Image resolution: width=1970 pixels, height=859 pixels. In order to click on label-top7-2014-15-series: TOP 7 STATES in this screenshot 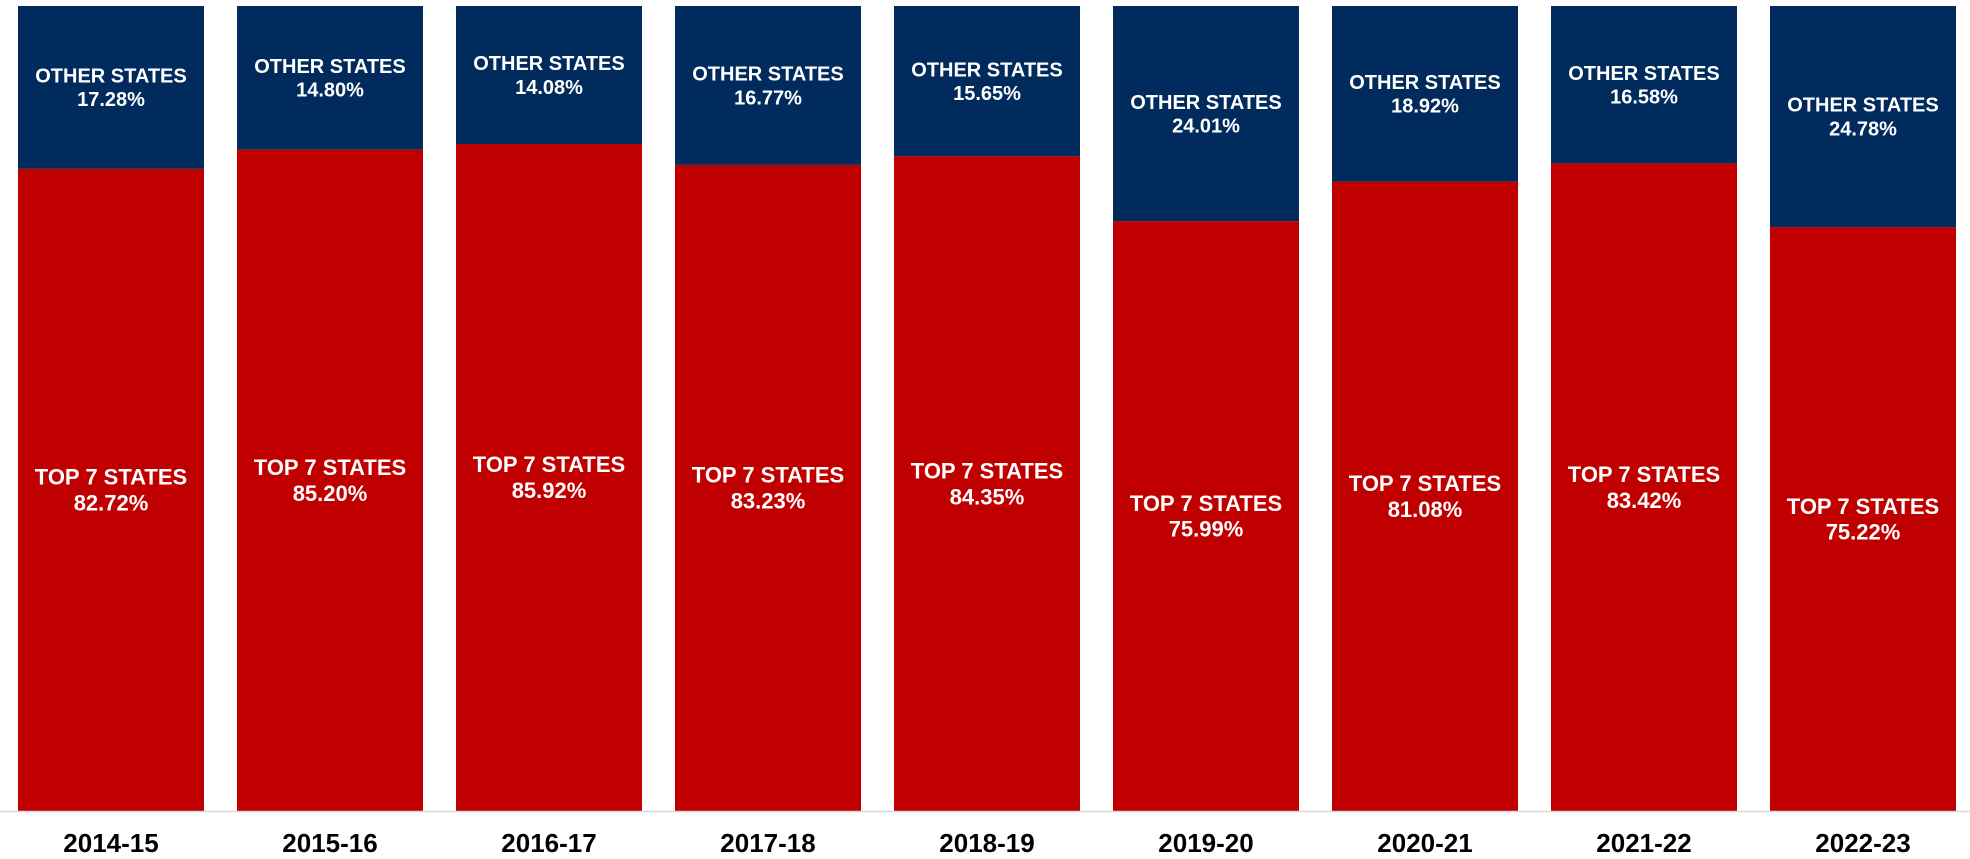, I will do `click(111, 477)`.